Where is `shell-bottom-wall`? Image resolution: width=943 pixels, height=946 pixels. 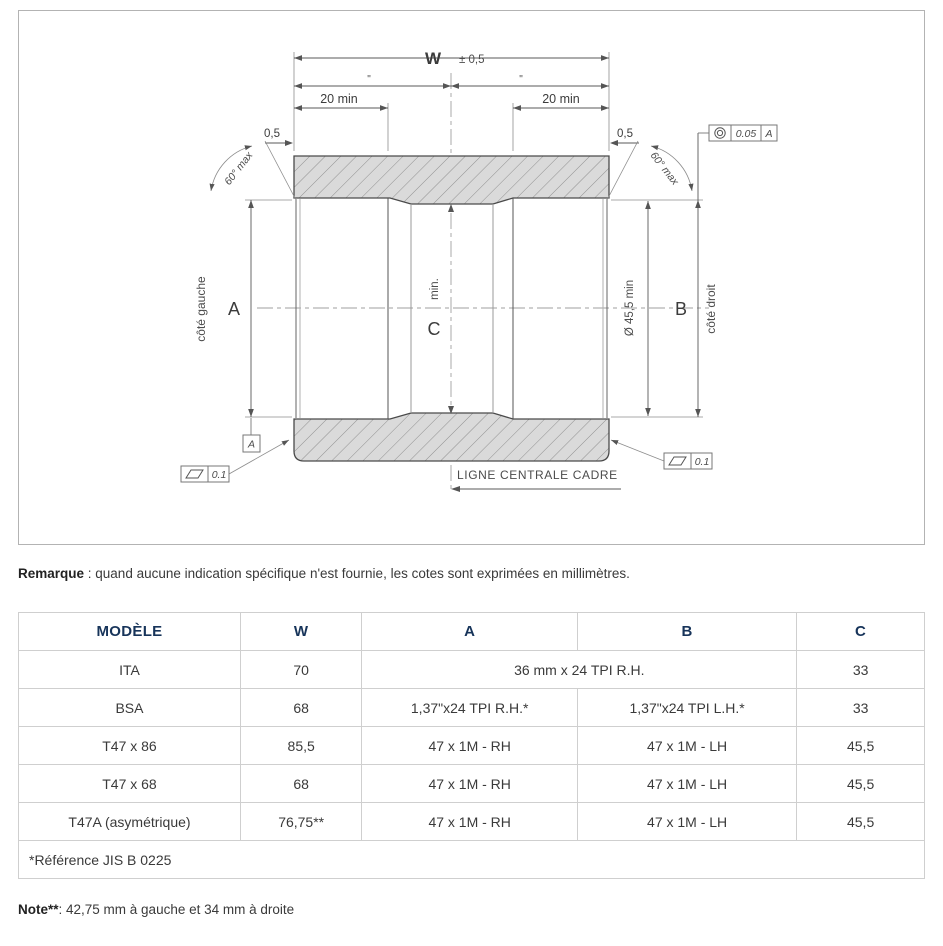
shell-bottom-wall is located at coordinates (451, 437).